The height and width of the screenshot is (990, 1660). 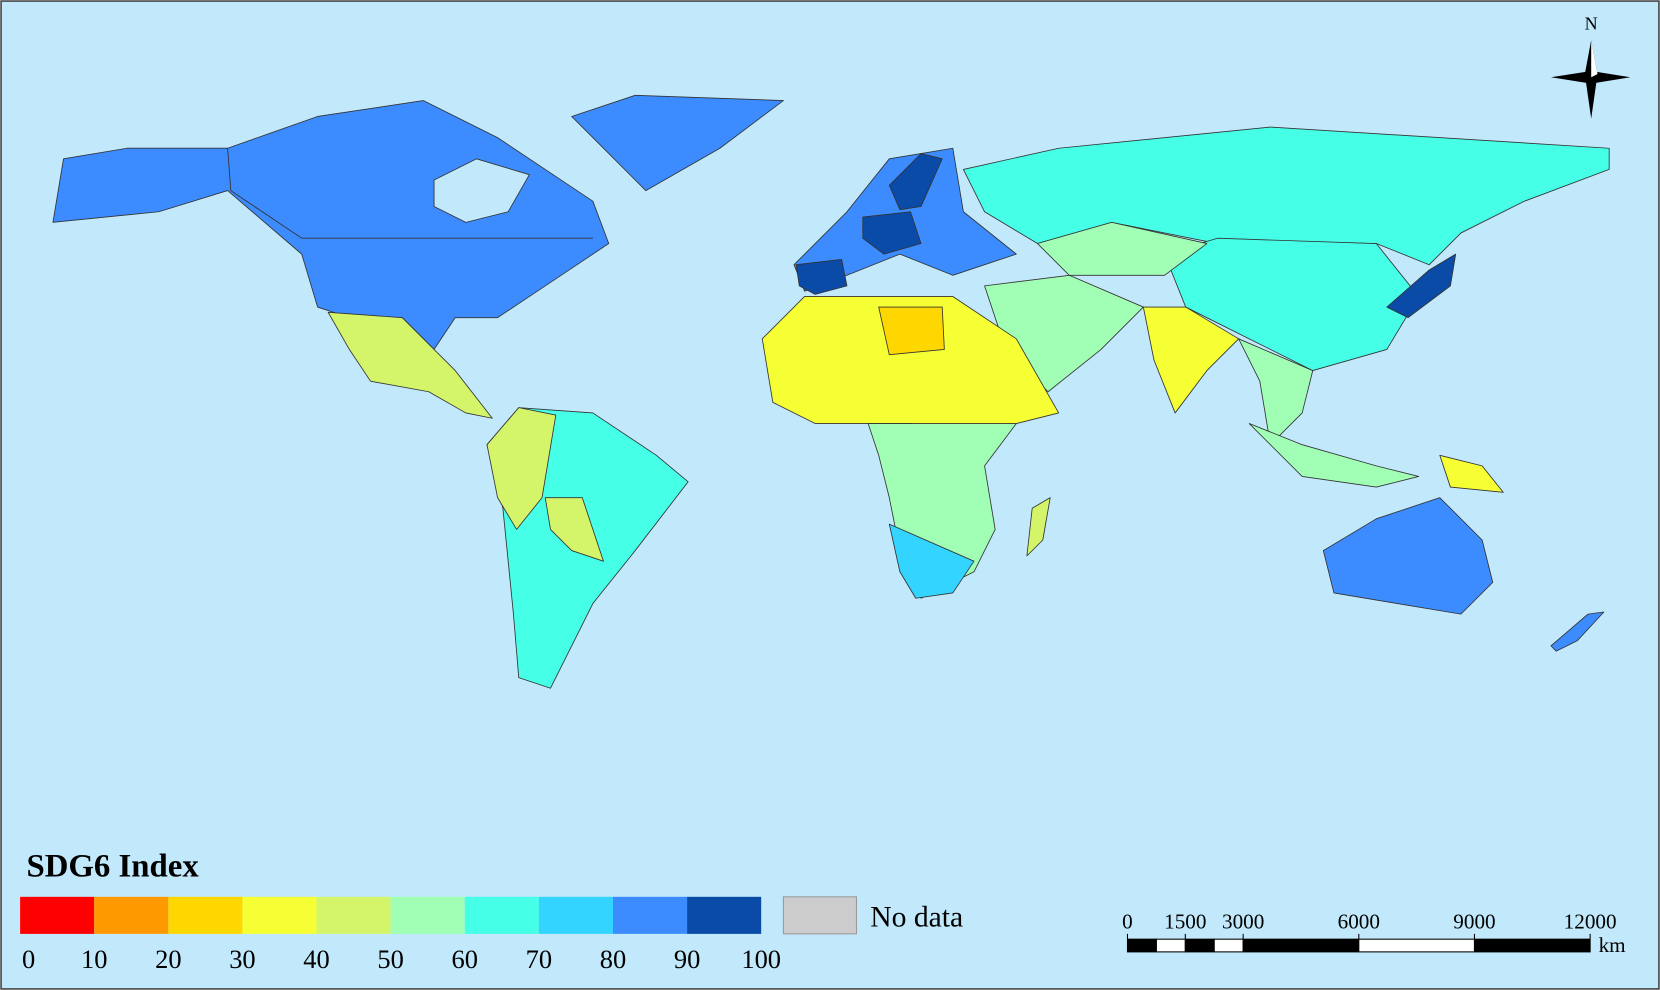 I want to click on paraguay-bolivia, so click(x=574, y=529).